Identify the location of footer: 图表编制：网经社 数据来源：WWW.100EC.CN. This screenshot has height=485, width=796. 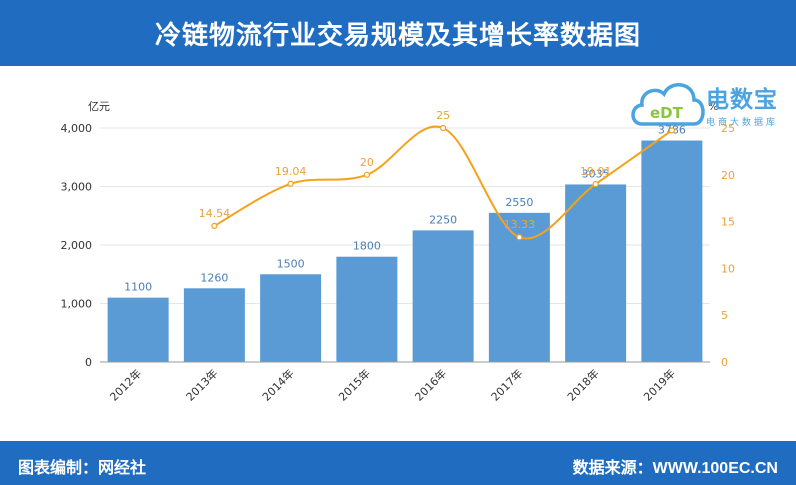
(398, 463).